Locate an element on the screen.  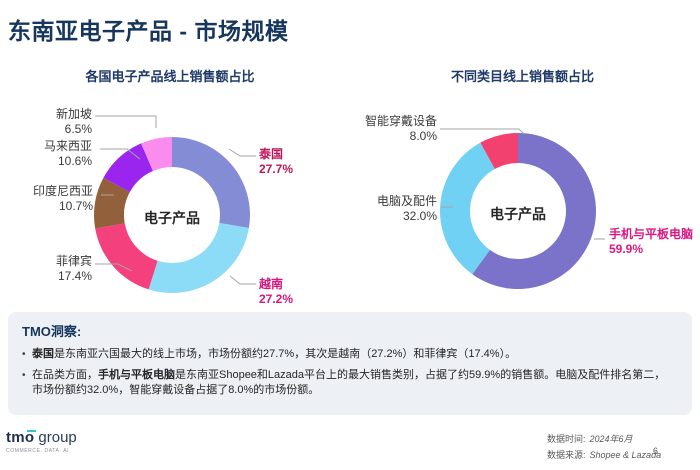
label-vietnam: 越南 27.2% is located at coordinates (294, 292).